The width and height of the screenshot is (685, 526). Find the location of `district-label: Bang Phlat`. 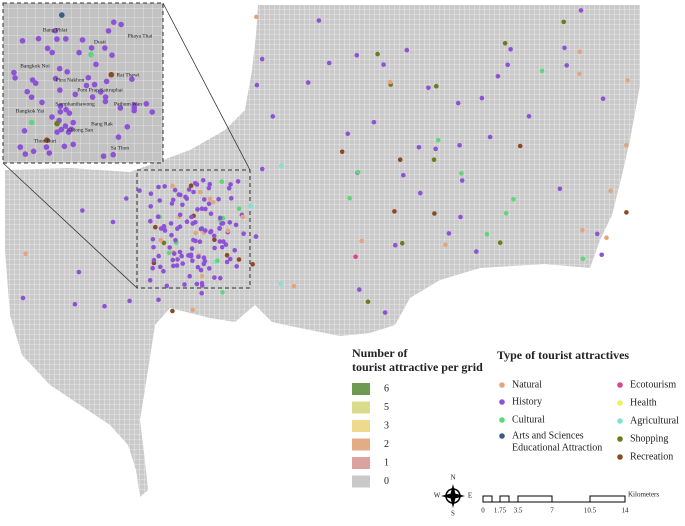

district-label: Bang Phlat is located at coordinates (55, 30).